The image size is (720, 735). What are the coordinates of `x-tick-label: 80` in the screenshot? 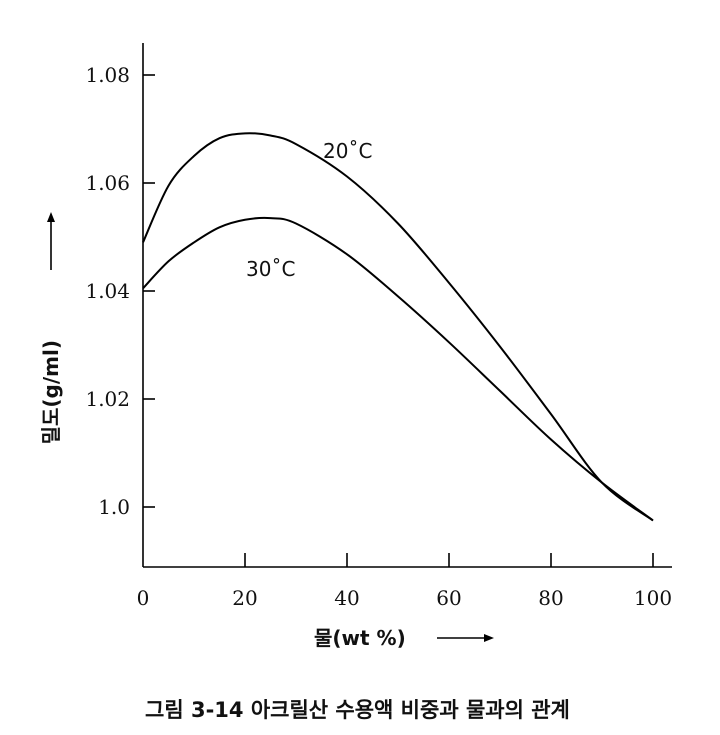 It's located at (550, 598).